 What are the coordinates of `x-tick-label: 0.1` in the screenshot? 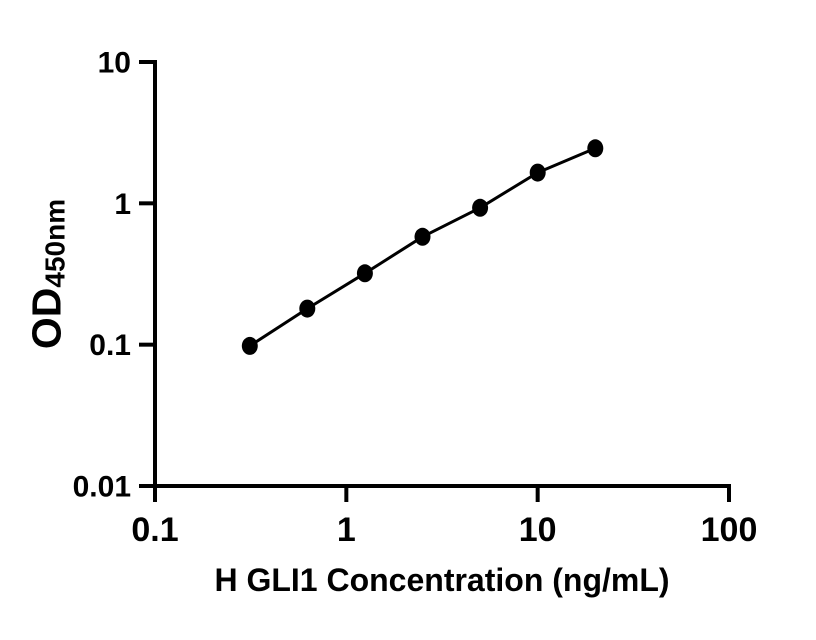 It's located at (154, 530).